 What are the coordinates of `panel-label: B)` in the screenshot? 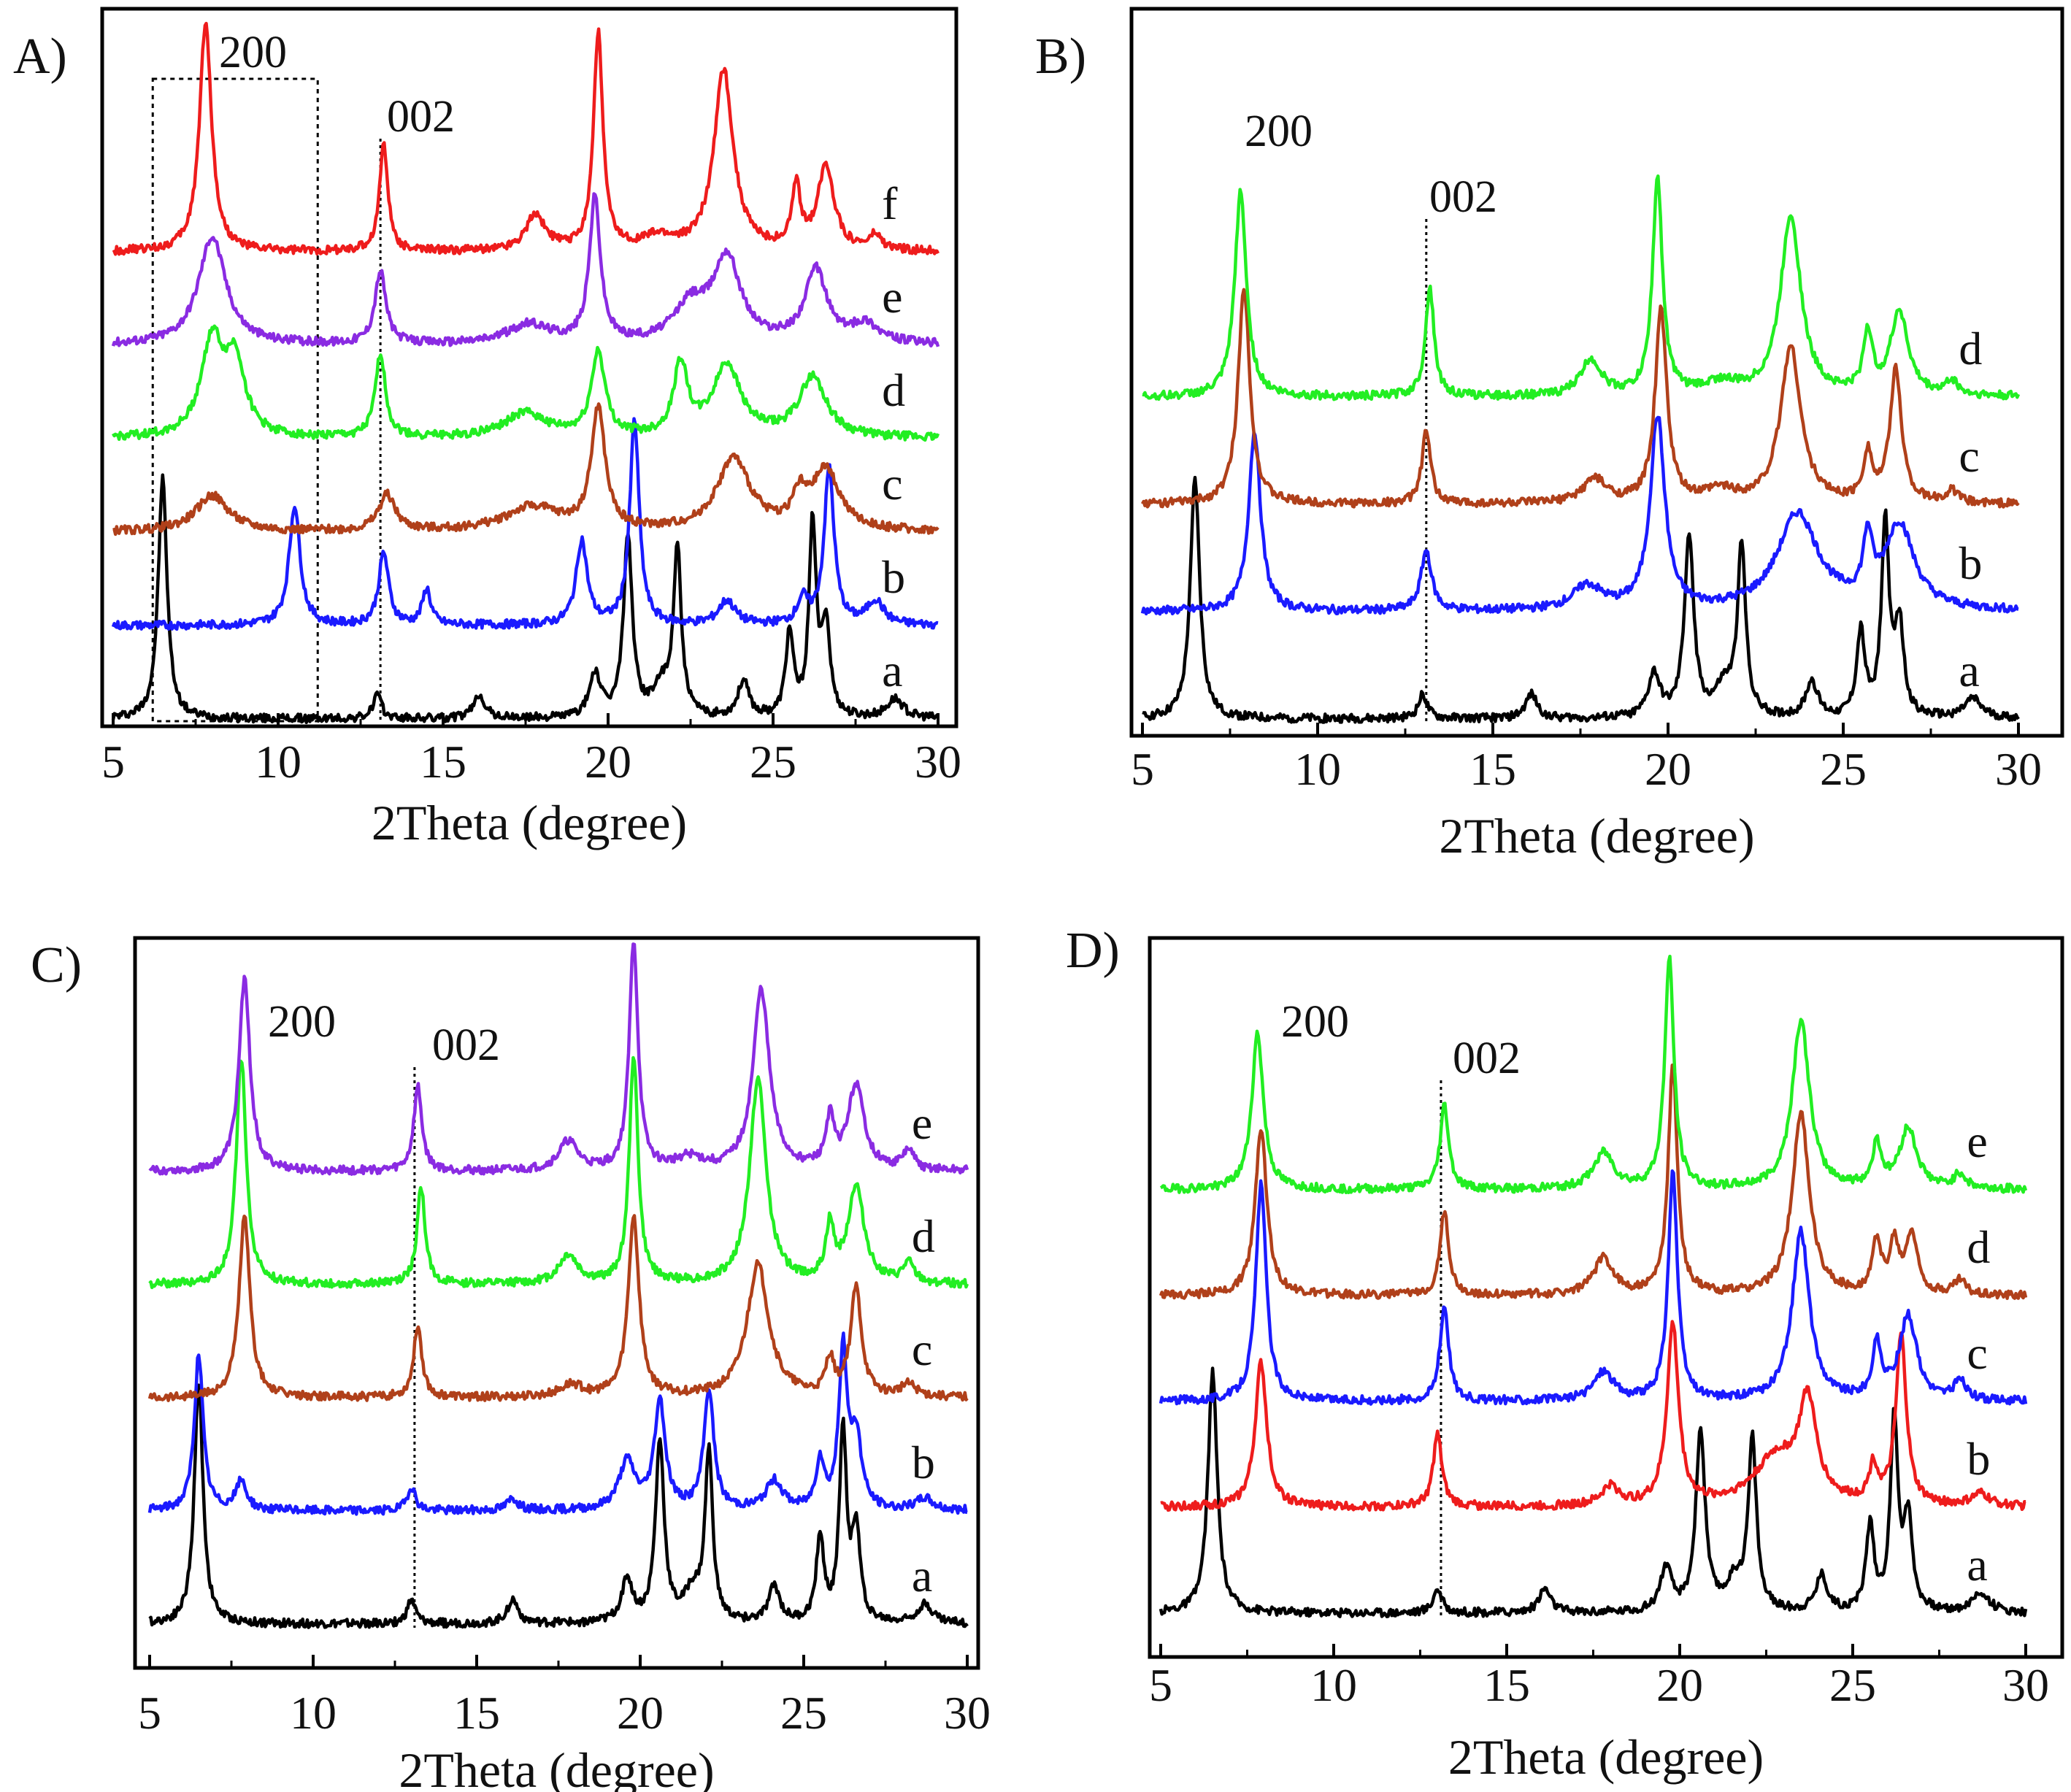 It's located at (1060, 57).